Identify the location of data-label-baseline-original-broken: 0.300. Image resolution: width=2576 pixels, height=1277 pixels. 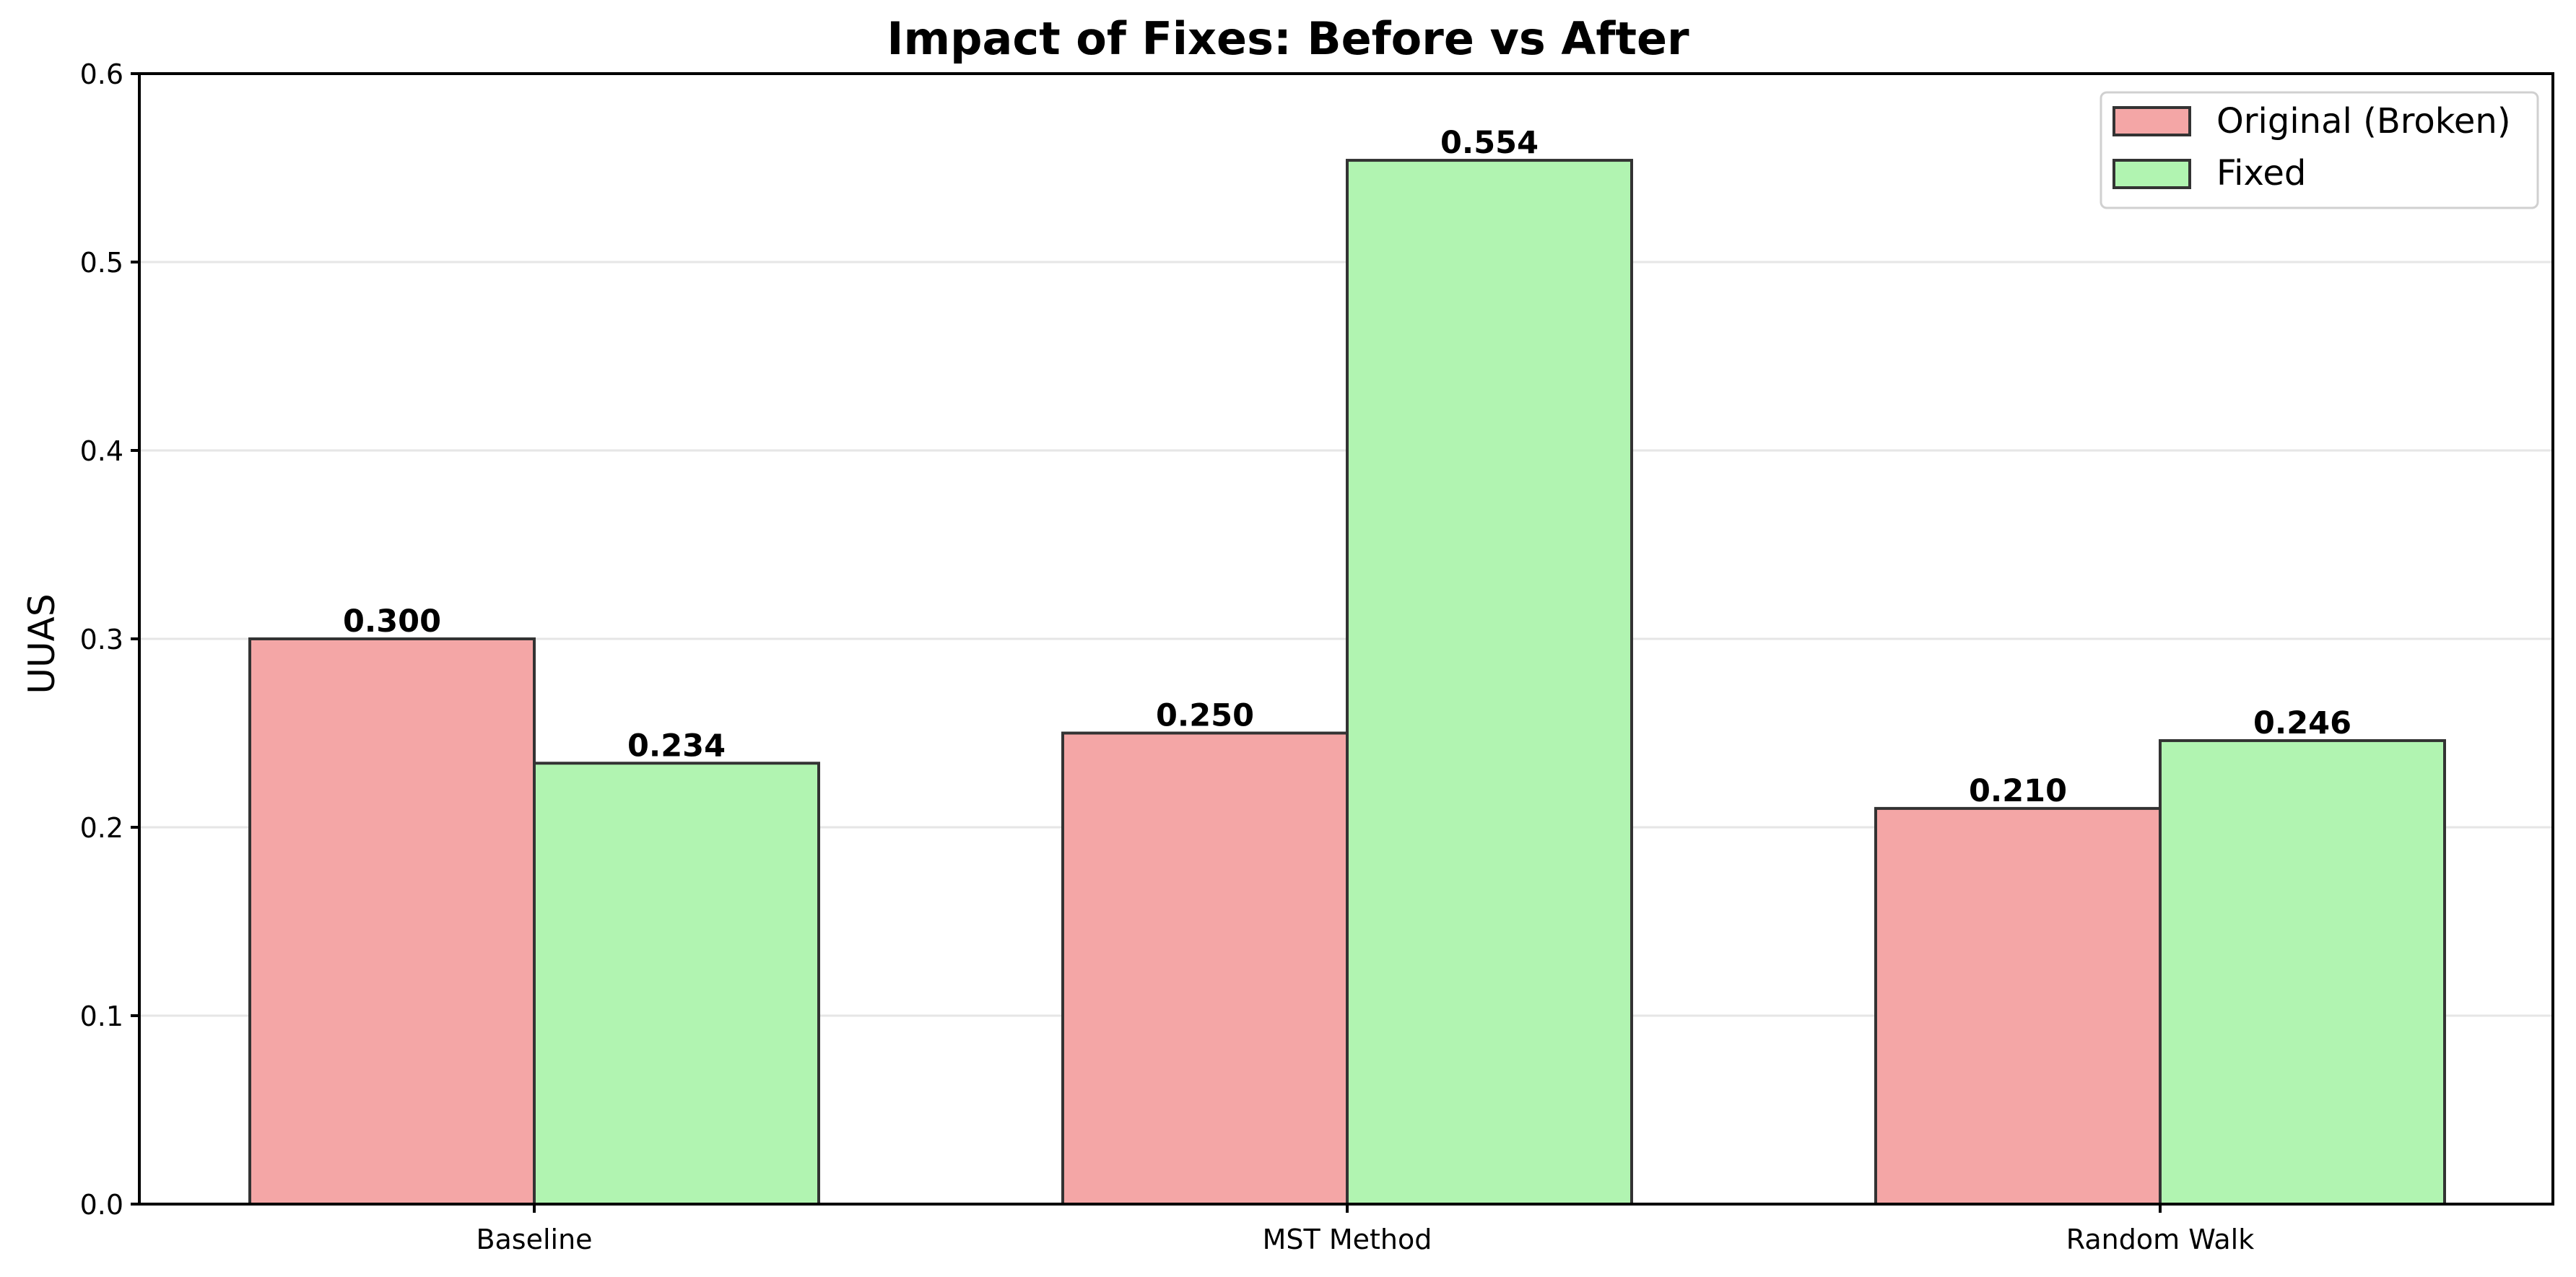
(392, 621).